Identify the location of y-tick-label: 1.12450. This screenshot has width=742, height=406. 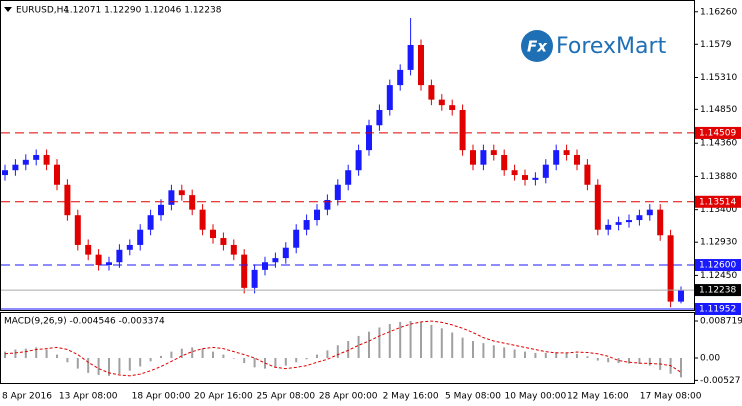
(718, 276).